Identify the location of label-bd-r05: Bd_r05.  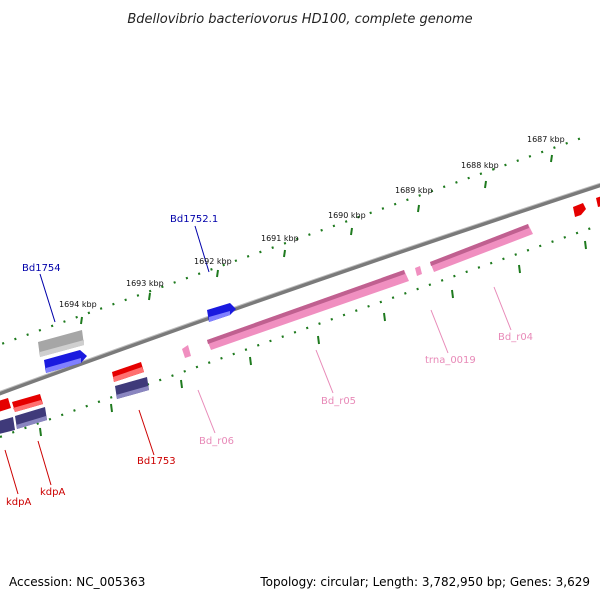
(338, 401).